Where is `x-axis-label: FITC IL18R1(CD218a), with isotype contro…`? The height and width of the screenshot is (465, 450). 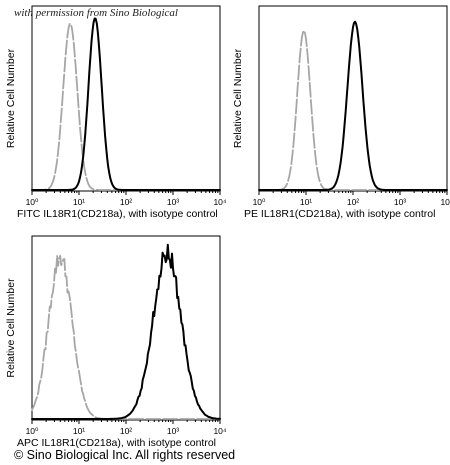 x-axis-label: FITC IL18R1(CD218a), with isotype contro… is located at coordinates (117, 214).